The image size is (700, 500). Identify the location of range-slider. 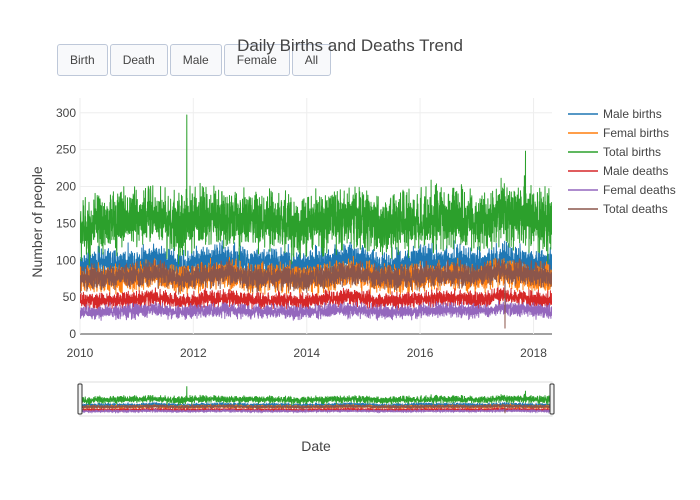
(316, 399).